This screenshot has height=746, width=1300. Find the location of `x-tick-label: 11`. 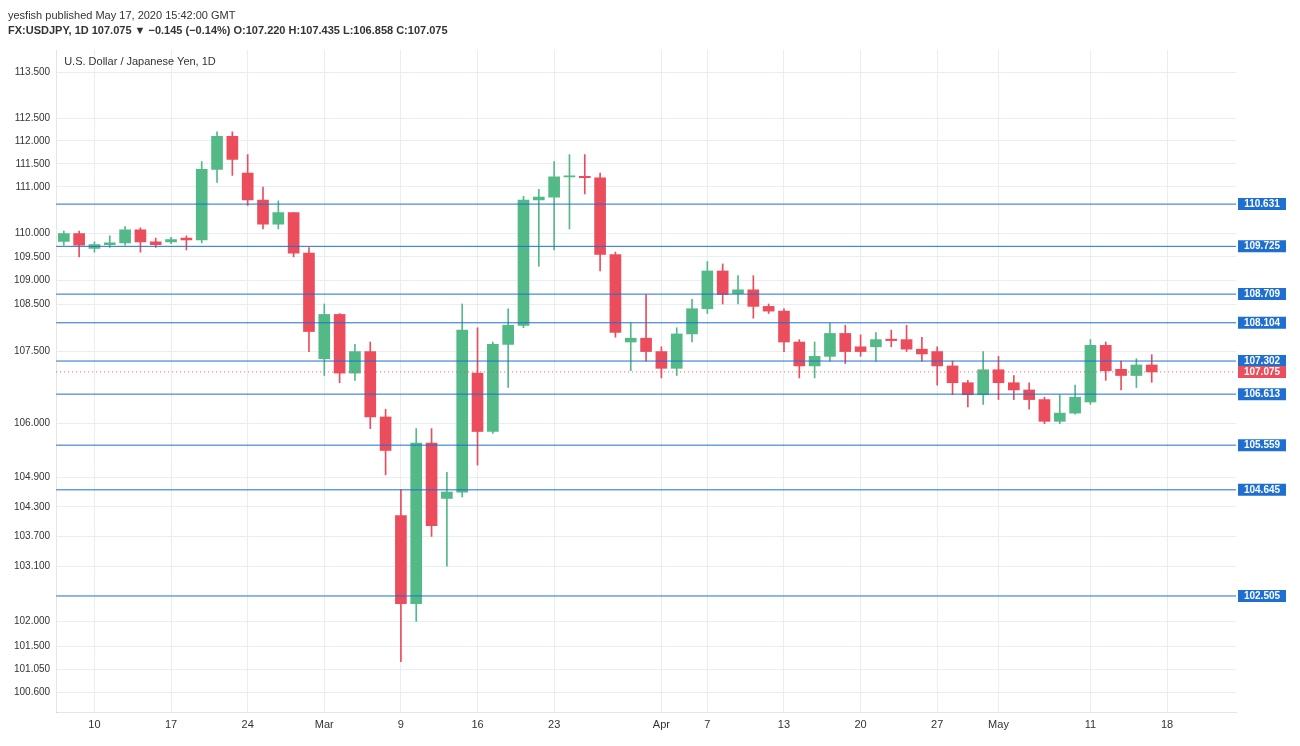

x-tick-label: 11 is located at coordinates (1090, 724).